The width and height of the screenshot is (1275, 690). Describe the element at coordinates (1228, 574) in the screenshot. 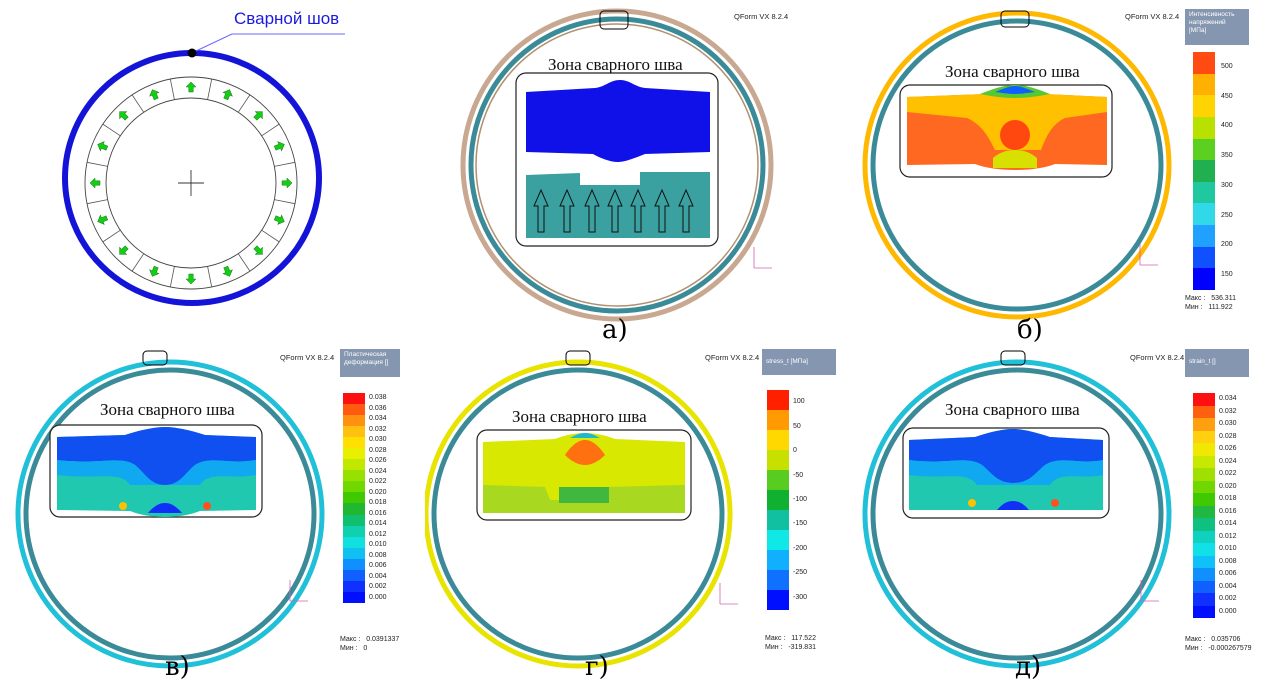

I see `legend-tick-label: 0.006` at that location.